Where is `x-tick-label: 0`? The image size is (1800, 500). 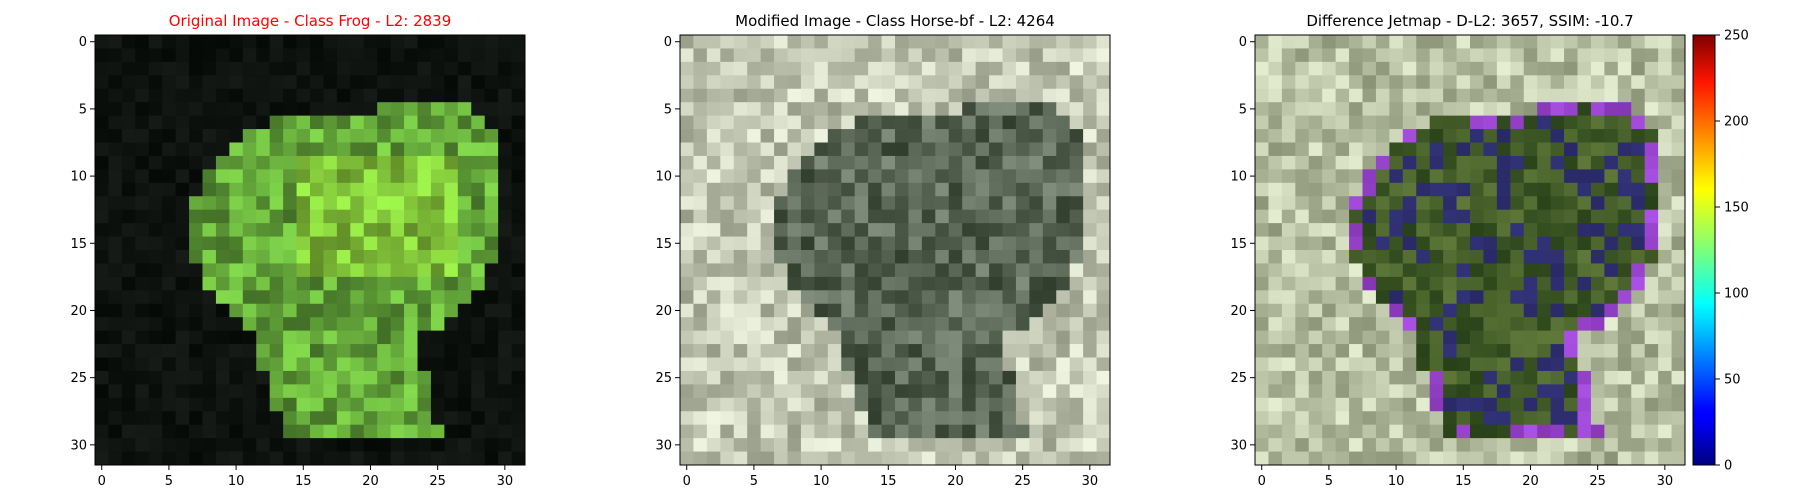
x-tick-label: 0 is located at coordinates (687, 481).